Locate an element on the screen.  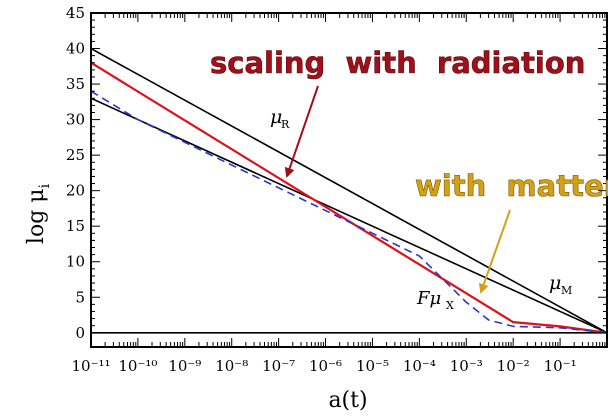
y-tick-label: 20 is located at coordinates (75, 191).